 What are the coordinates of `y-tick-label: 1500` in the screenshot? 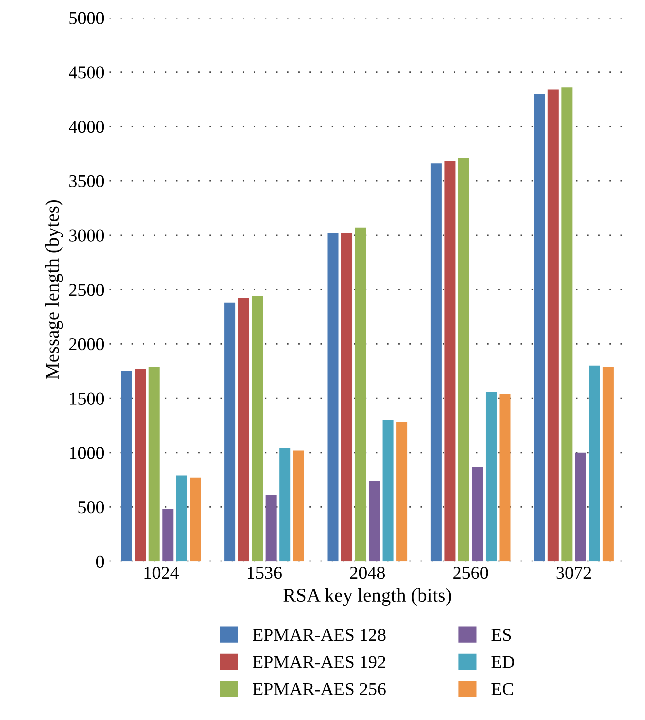 It's located at (87, 398).